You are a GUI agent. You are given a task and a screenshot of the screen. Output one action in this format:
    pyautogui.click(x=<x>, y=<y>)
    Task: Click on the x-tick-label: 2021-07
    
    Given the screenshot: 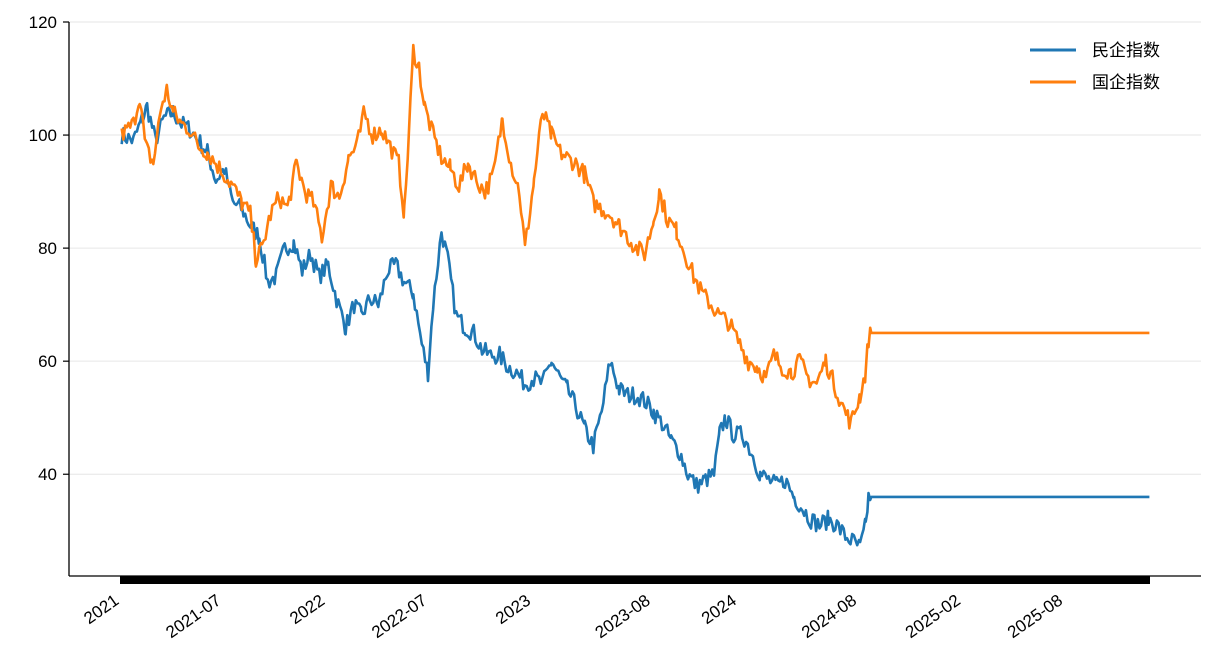 What is the action you would take?
    pyautogui.click(x=193, y=616)
    